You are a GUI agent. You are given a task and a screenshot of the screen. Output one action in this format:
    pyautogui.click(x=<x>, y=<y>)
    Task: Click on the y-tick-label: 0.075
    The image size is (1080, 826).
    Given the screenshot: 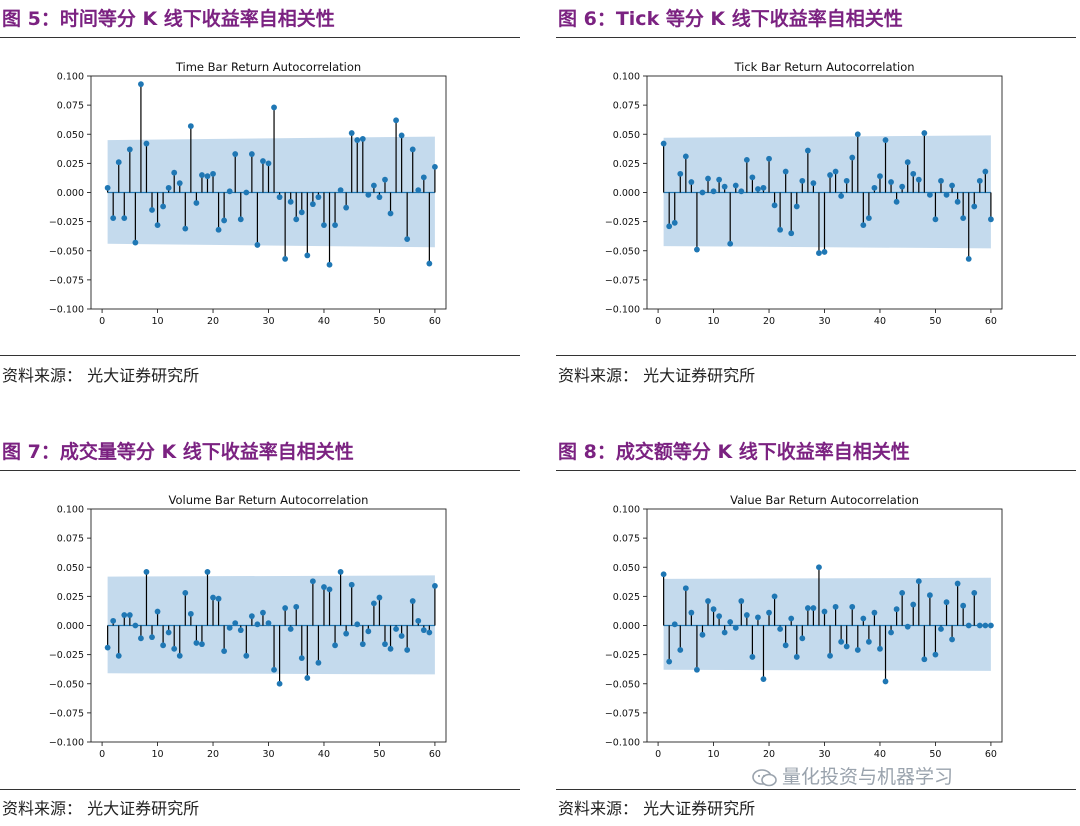 What is the action you would take?
    pyautogui.click(x=70, y=106)
    